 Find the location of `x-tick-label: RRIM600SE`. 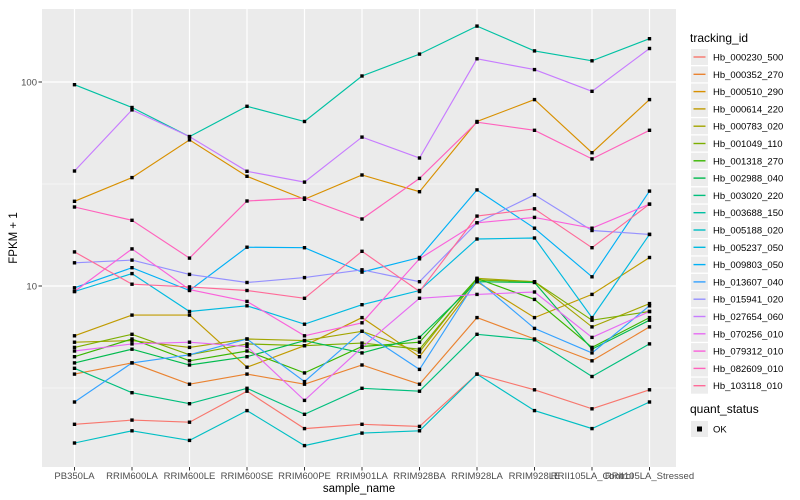

x-tick-label: RRIM600SE is located at coordinates (247, 476).